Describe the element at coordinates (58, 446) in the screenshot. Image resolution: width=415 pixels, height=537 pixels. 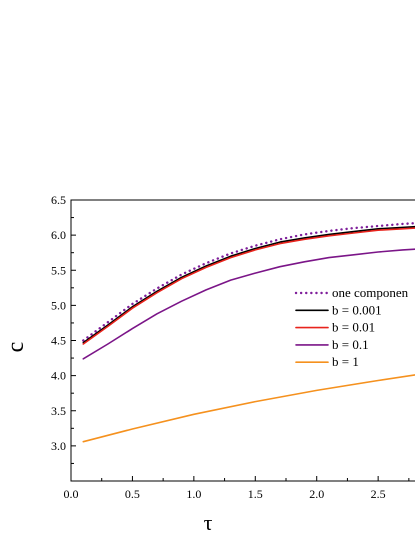
I see `y-tick-label: 3.0` at that location.